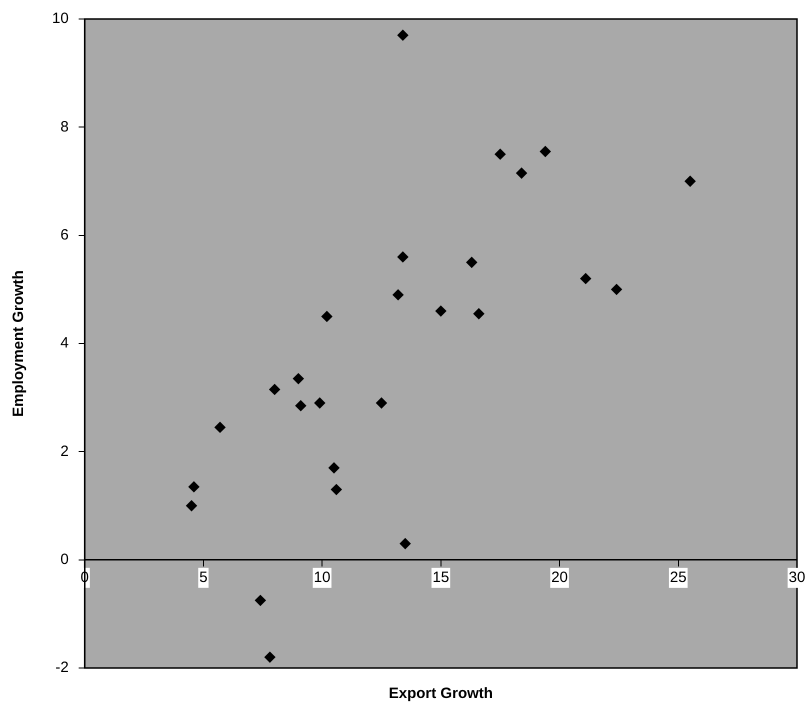 Image resolution: width=811 pixels, height=710 pixels. I want to click on x-tick-label: 5, so click(203, 577).